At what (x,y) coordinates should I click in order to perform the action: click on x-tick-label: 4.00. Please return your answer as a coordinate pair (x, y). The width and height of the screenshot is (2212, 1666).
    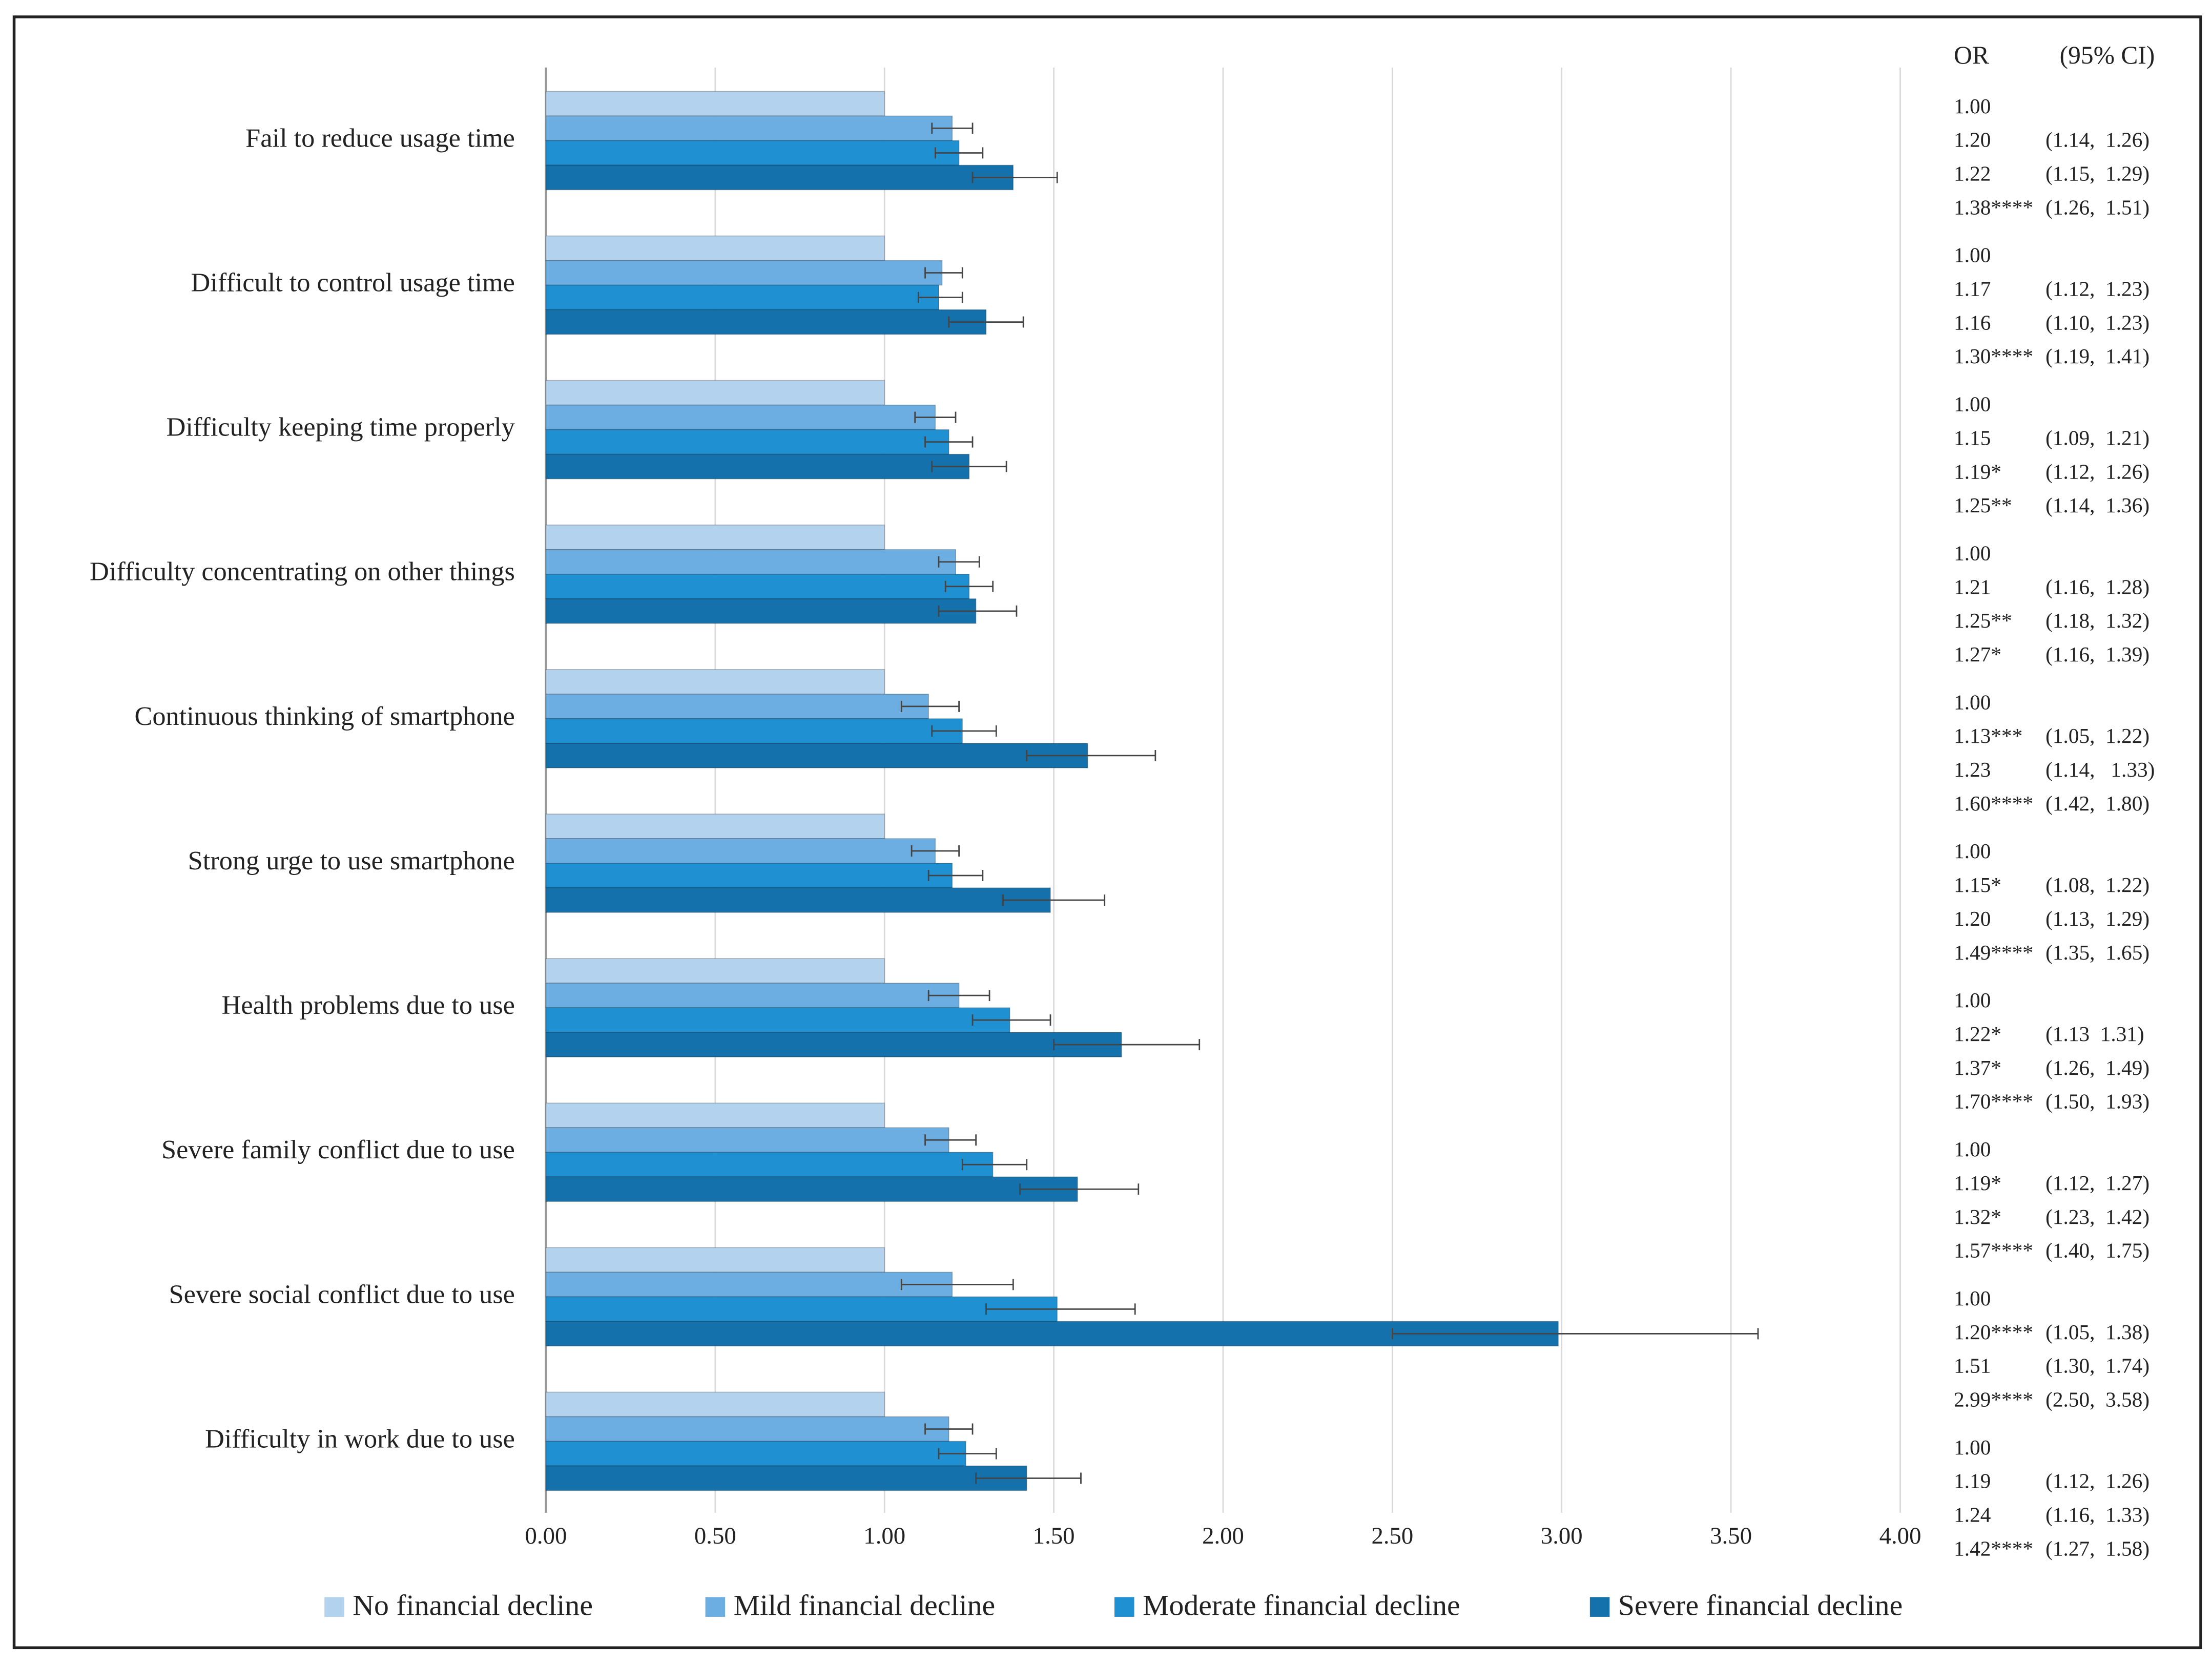
    Looking at the image, I should click on (1900, 1536).